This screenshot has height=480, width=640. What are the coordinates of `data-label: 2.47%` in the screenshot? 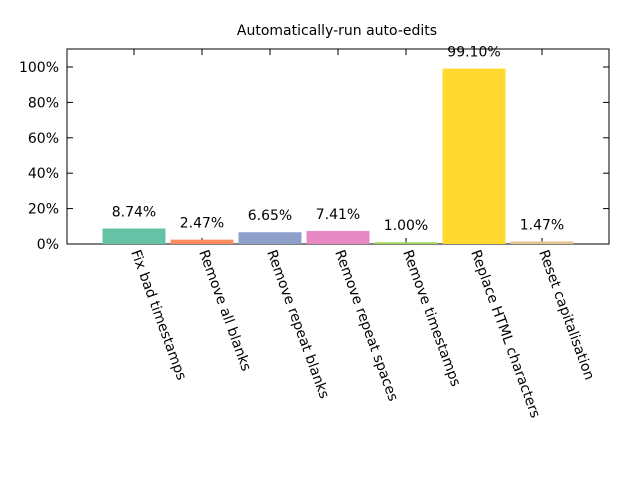 It's located at (202, 224).